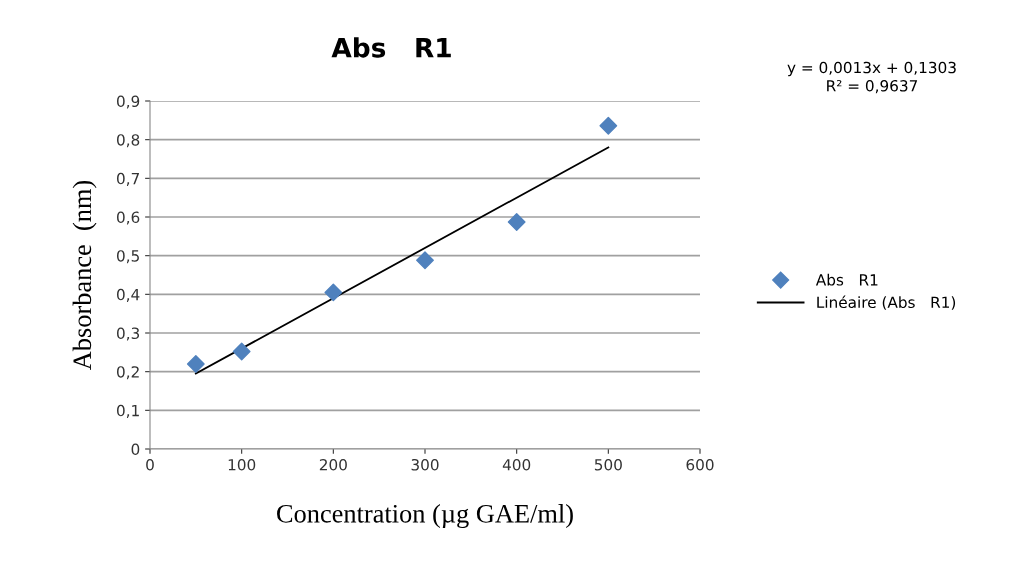 This screenshot has width=1024, height=563. Describe the element at coordinates (127, 257) in the screenshot. I see `y-tick-label: 0,5` at that location.